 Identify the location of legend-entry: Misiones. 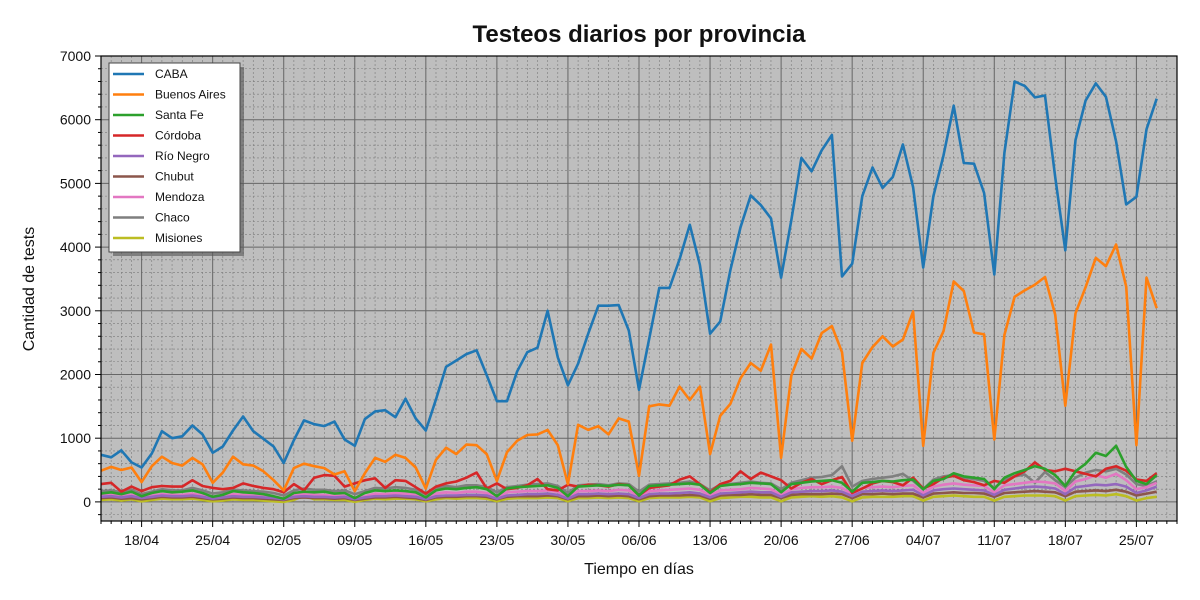
(178, 238).